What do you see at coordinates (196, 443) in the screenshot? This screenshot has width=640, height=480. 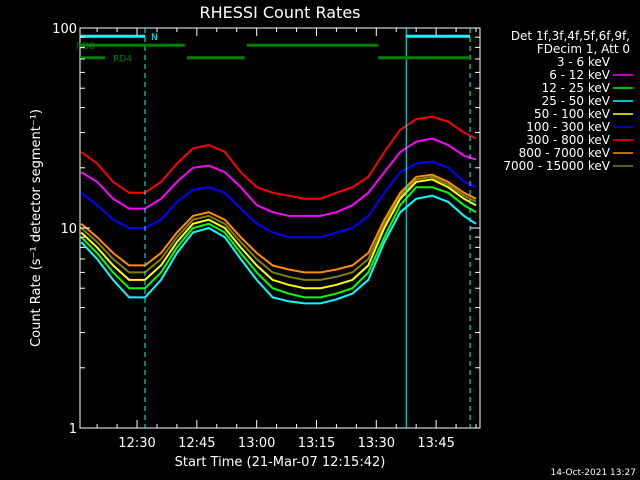 I see `x-tick-label-1: 12:45` at bounding box center [196, 443].